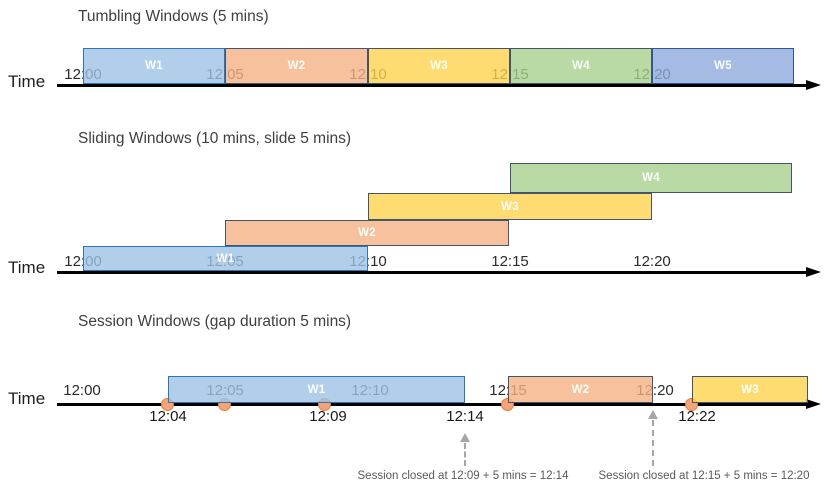 Image resolution: width=829 pixels, height=498 pixels. I want to click on tumbling-window-w2: W2, so click(296, 66).